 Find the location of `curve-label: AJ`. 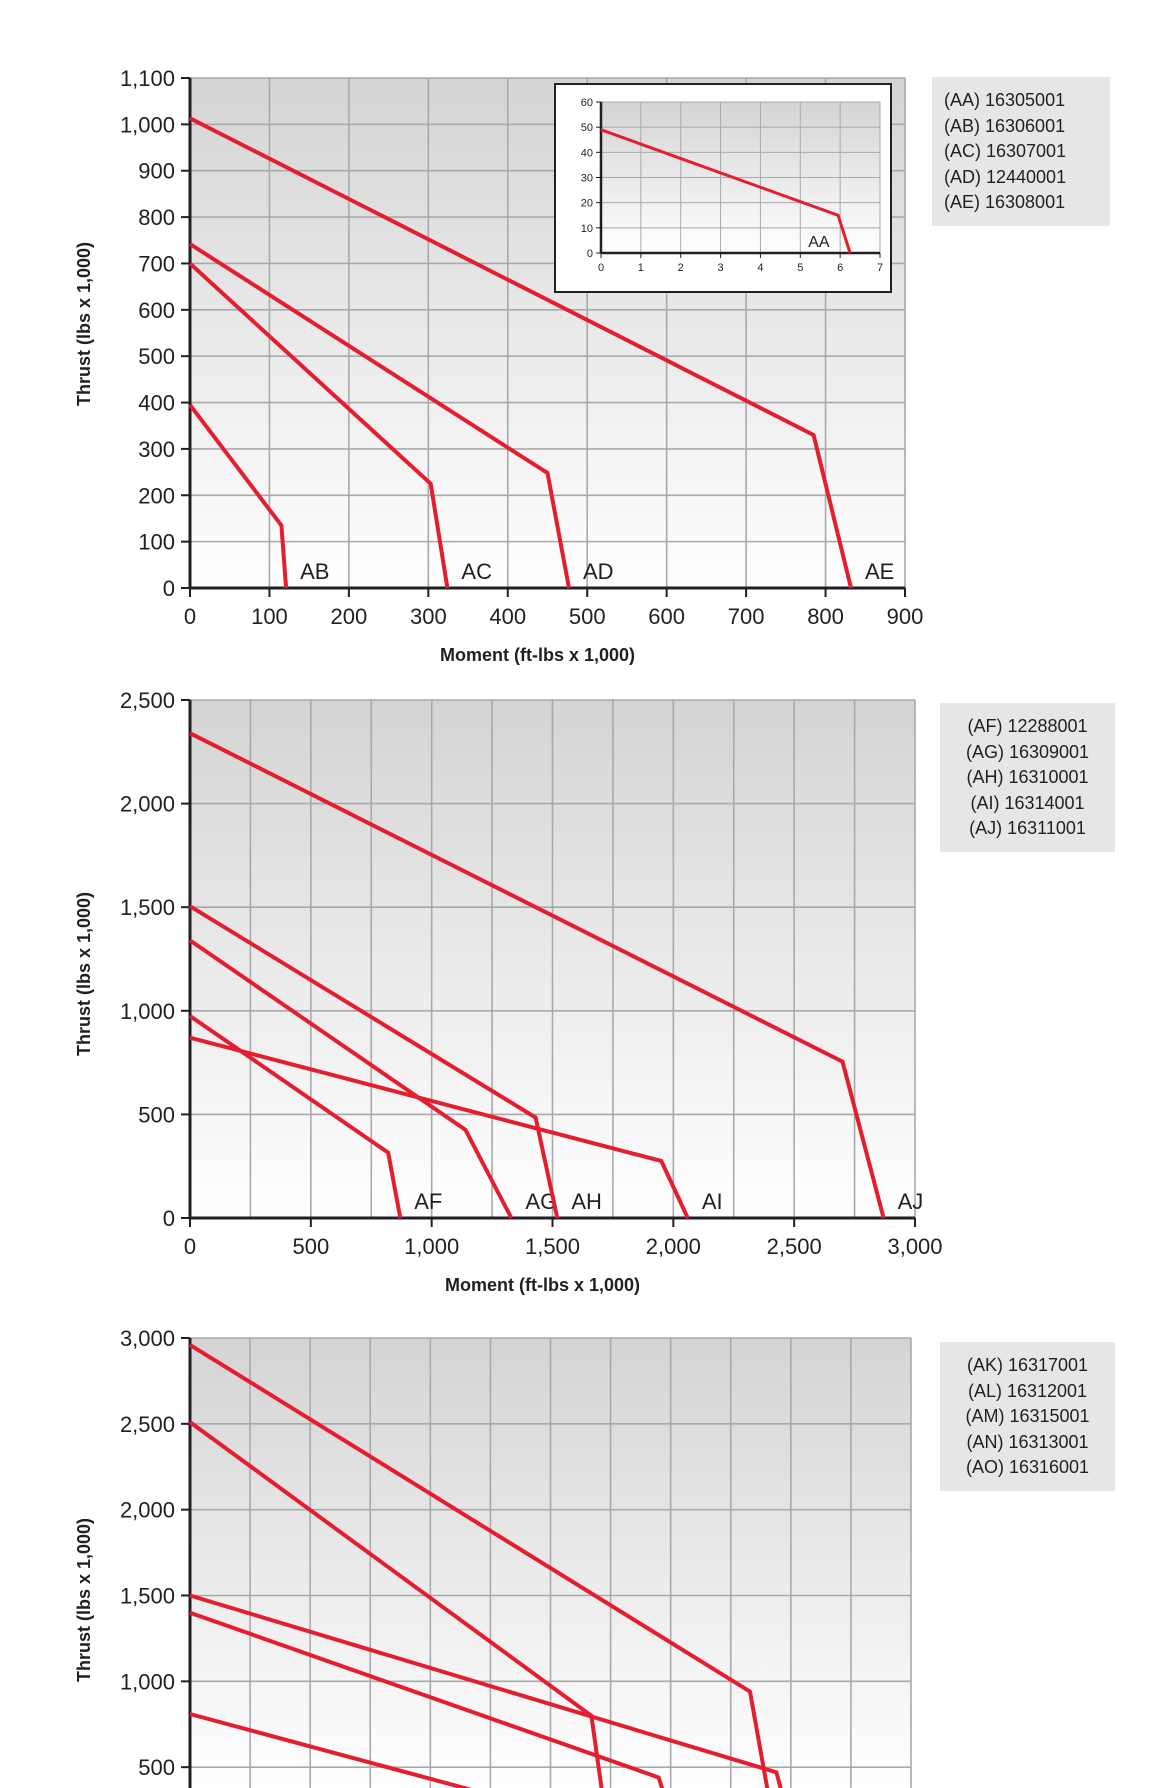

curve-label: AJ is located at coordinates (911, 1201).